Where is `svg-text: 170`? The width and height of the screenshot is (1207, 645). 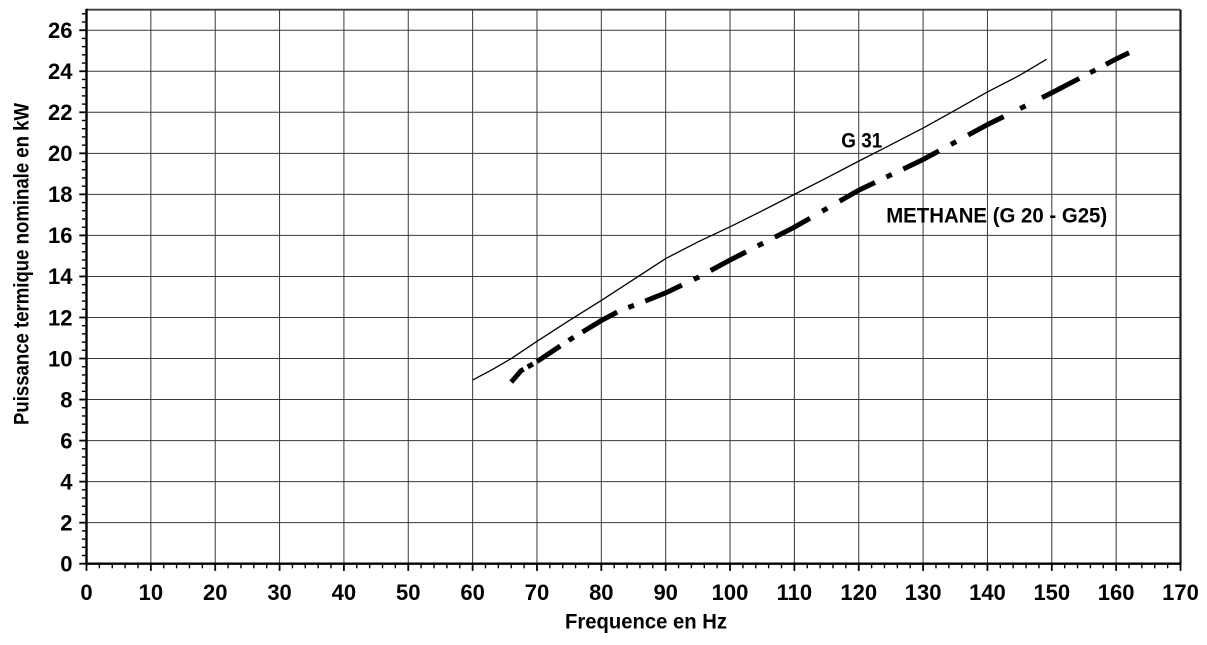 svg-text: 170 is located at coordinates (1180, 592).